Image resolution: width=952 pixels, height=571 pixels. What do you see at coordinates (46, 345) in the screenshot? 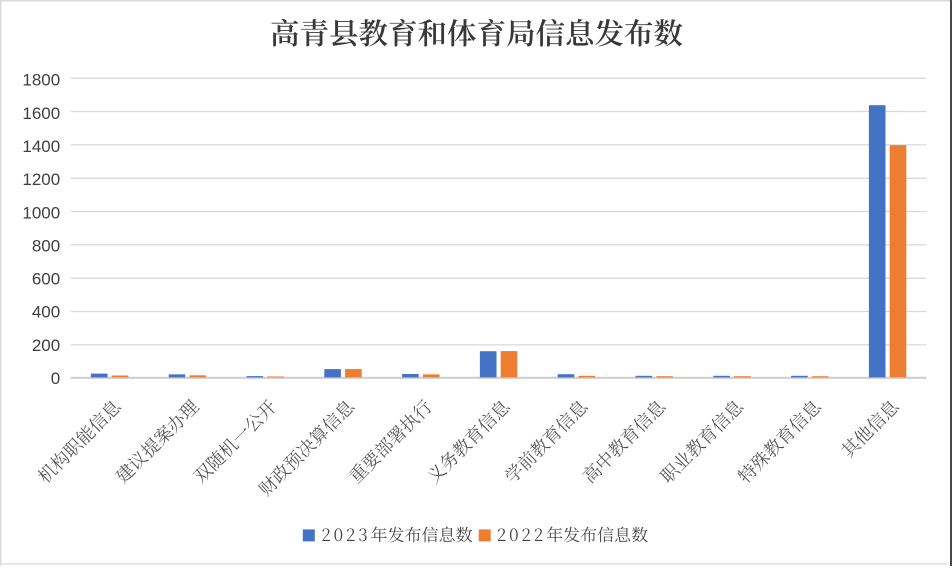
I see `svg-text: 200` at bounding box center [46, 345].